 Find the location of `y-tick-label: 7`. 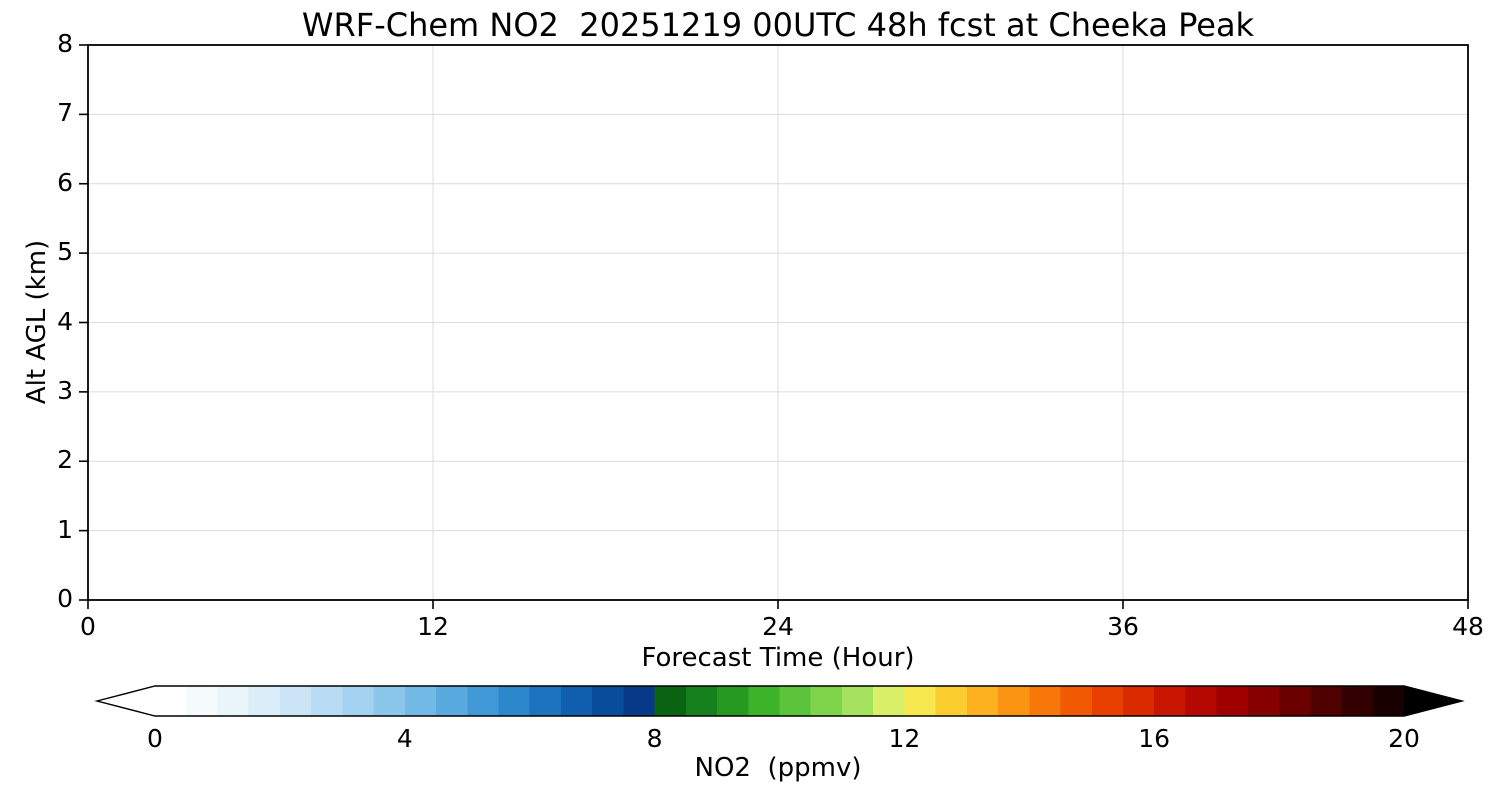

y-tick-label: 7 is located at coordinates (65, 113).